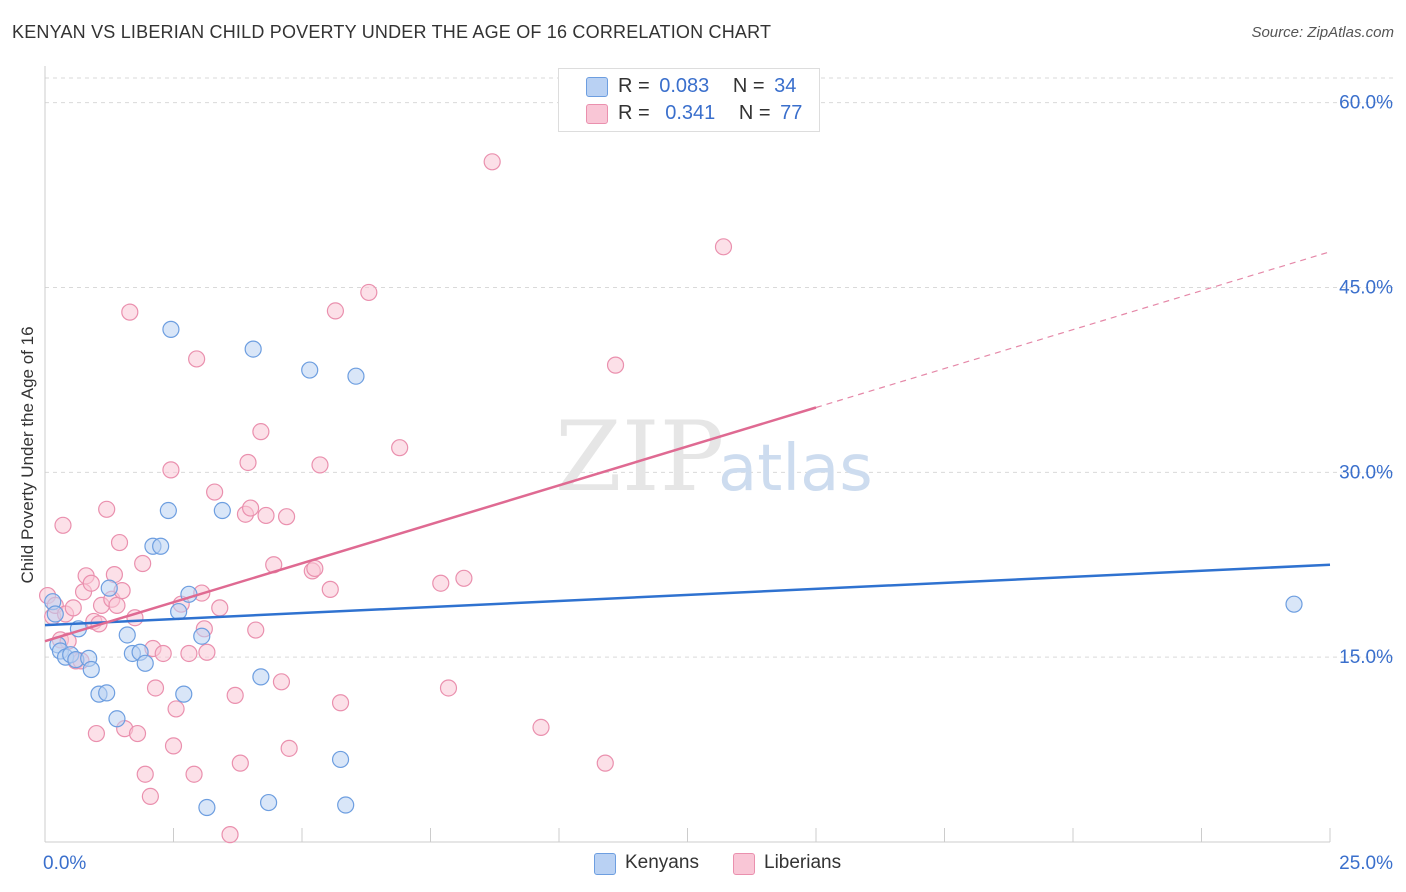 The height and width of the screenshot is (892, 1406). I want to click on y-axis-label-layer: Child Poverty Under the Age of 16, so click(27, 454).